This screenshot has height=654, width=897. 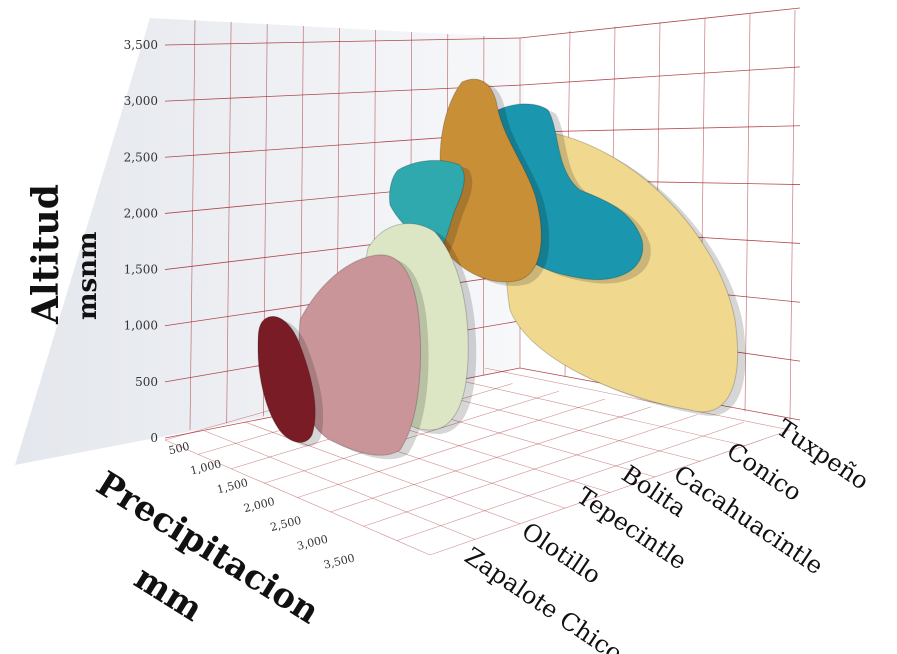 I want to click on x-tick-label: 500, so click(x=179, y=449).